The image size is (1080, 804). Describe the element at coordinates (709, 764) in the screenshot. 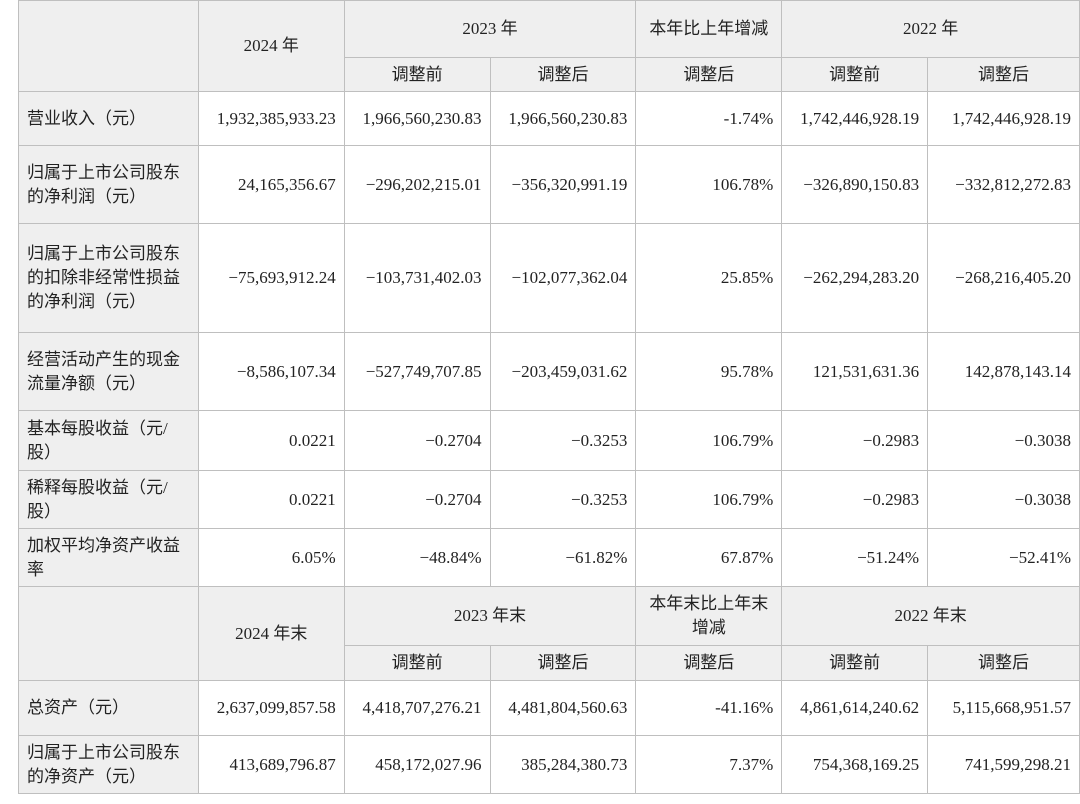

I see `cell-change: 7.37%` at that location.